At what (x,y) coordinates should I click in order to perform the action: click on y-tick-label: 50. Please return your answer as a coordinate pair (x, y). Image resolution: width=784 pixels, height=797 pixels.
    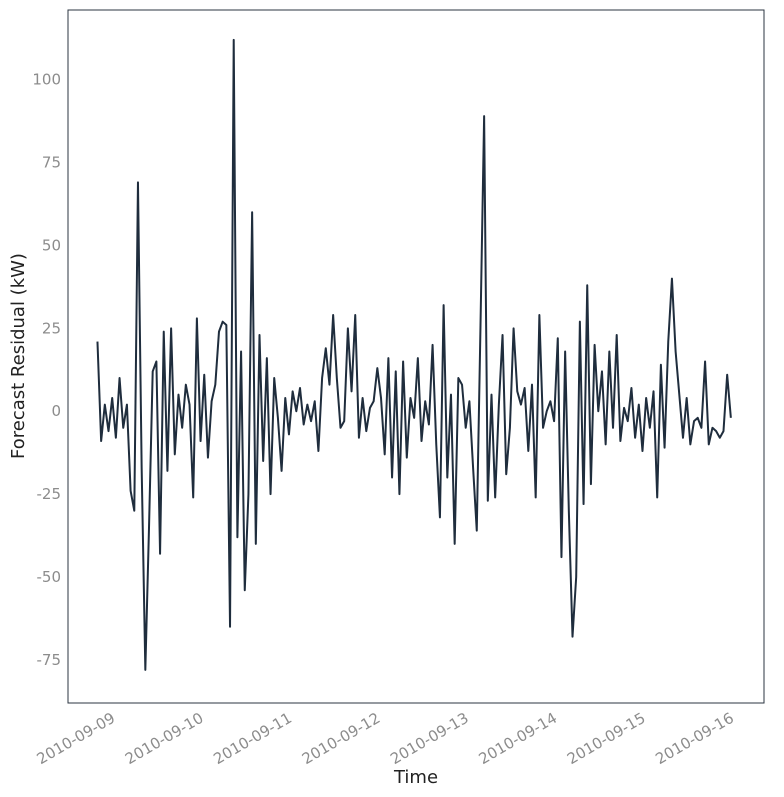
    Looking at the image, I should click on (51, 245).